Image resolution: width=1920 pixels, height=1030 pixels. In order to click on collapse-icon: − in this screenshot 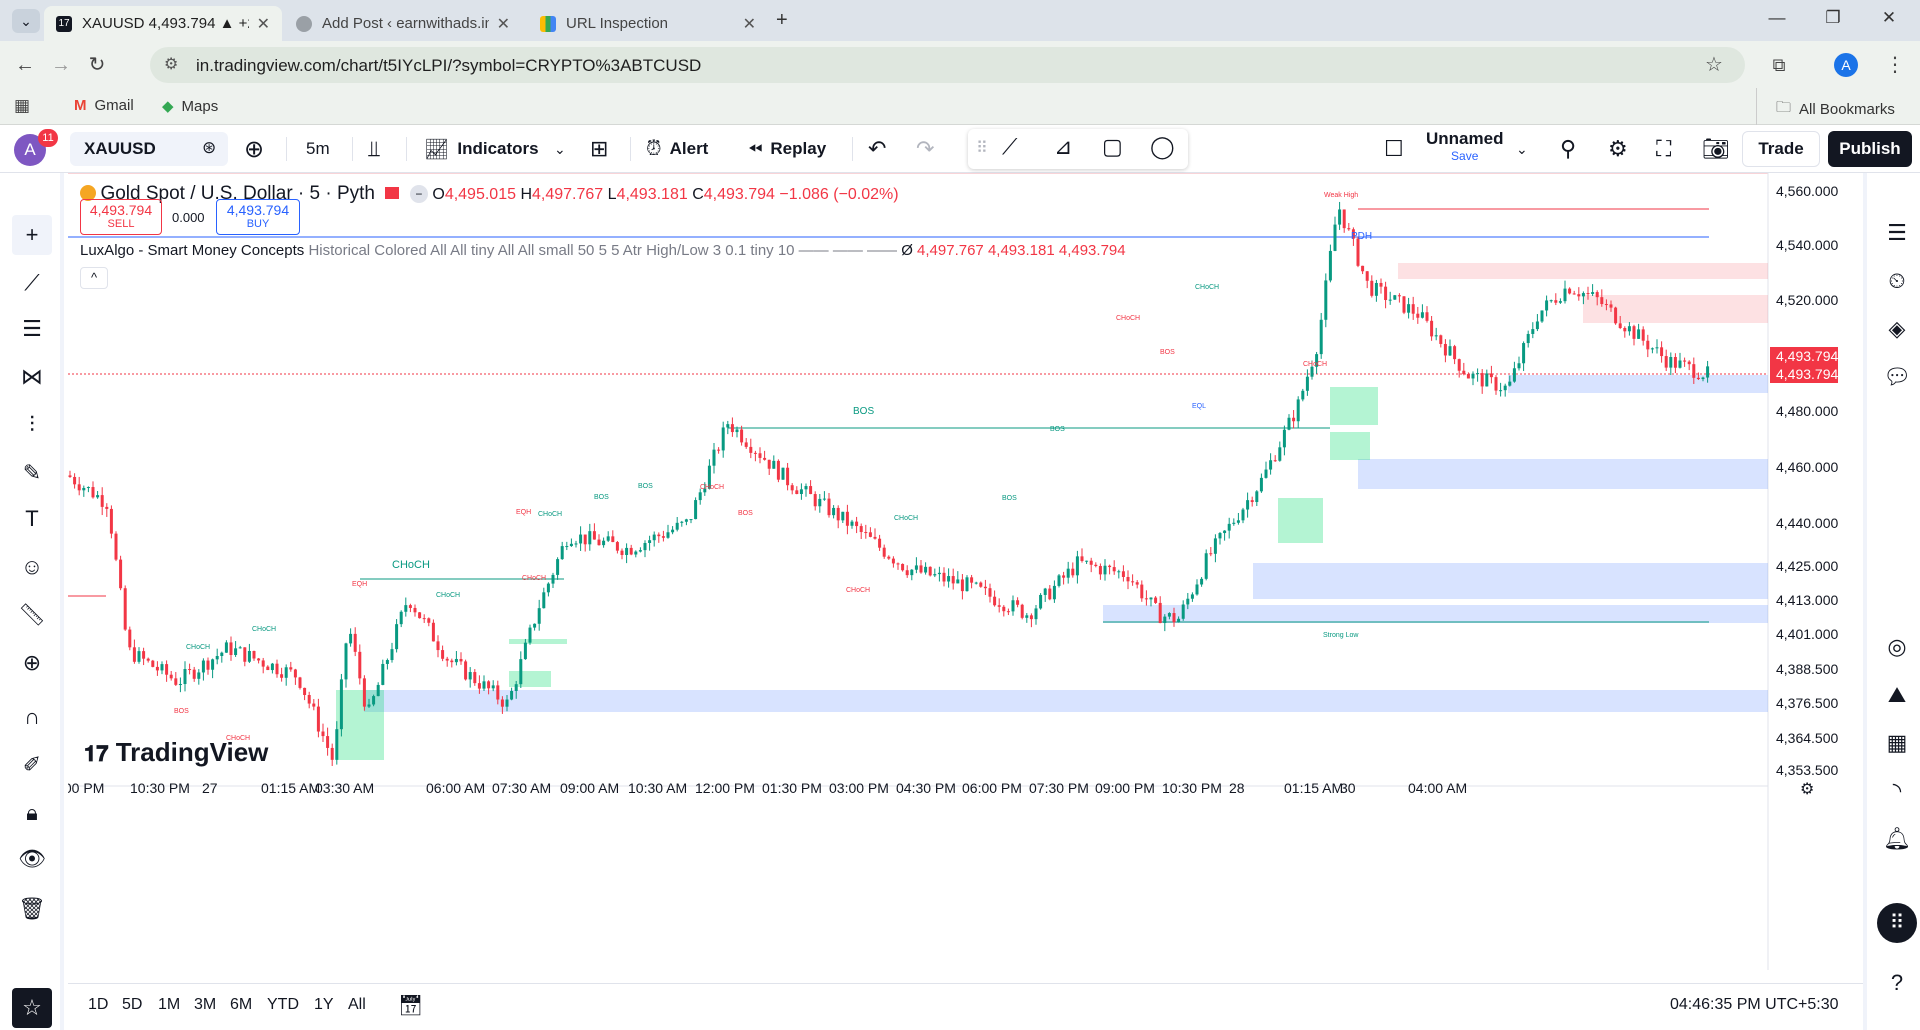, I will do `click(418, 194)`.